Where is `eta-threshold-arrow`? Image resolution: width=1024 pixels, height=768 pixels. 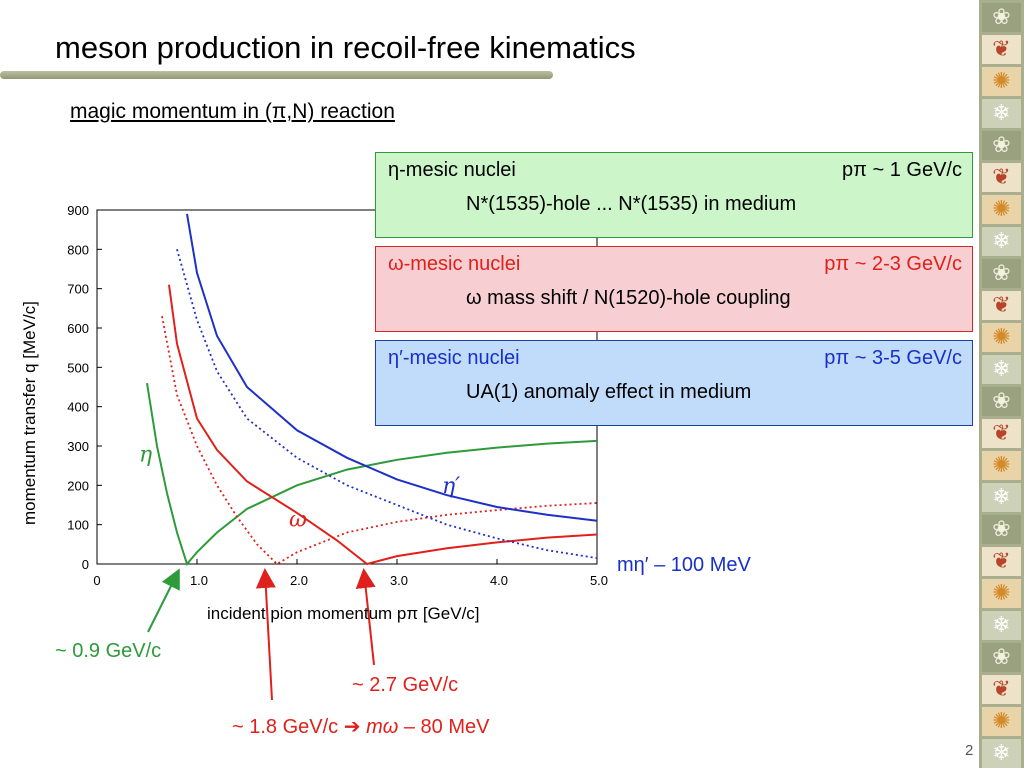
eta-threshold-arrow is located at coordinates (163, 600).